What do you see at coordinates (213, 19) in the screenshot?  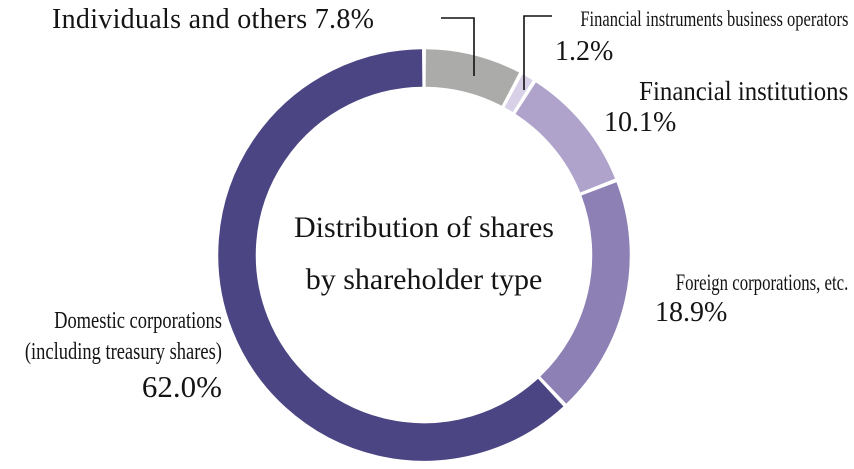 I see `label-individuals-and-others: Individuals and others 7.8%` at bounding box center [213, 19].